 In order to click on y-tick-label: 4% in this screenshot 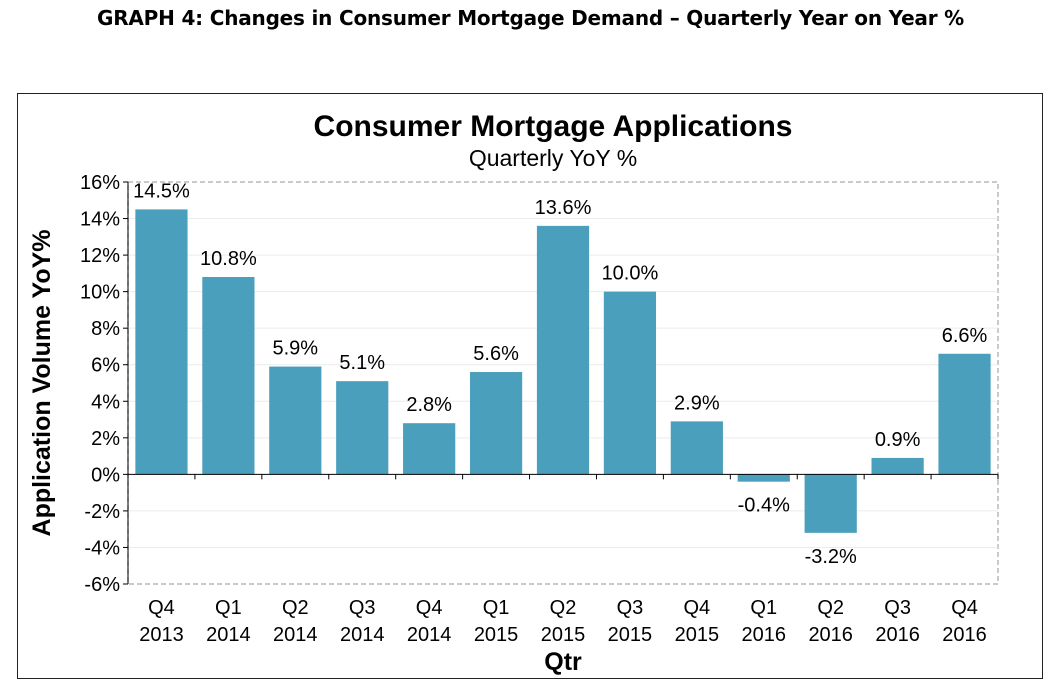, I will do `click(105, 402)`.